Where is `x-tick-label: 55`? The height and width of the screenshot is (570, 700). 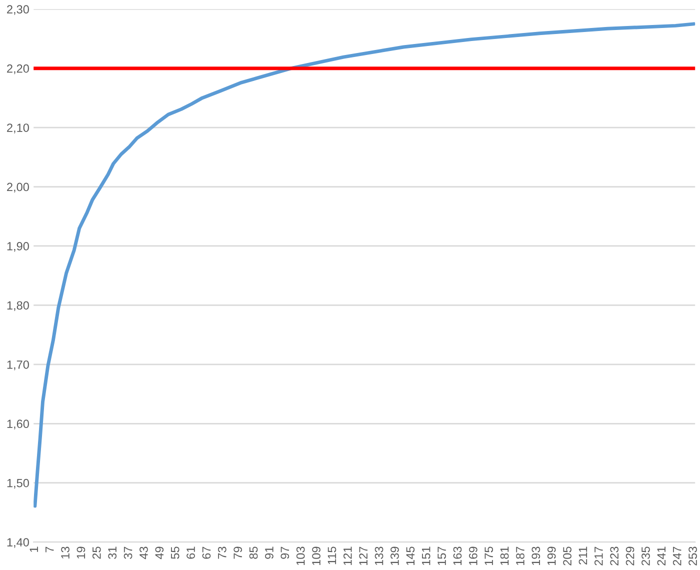
x-tick-label: 55 is located at coordinates (175, 552).